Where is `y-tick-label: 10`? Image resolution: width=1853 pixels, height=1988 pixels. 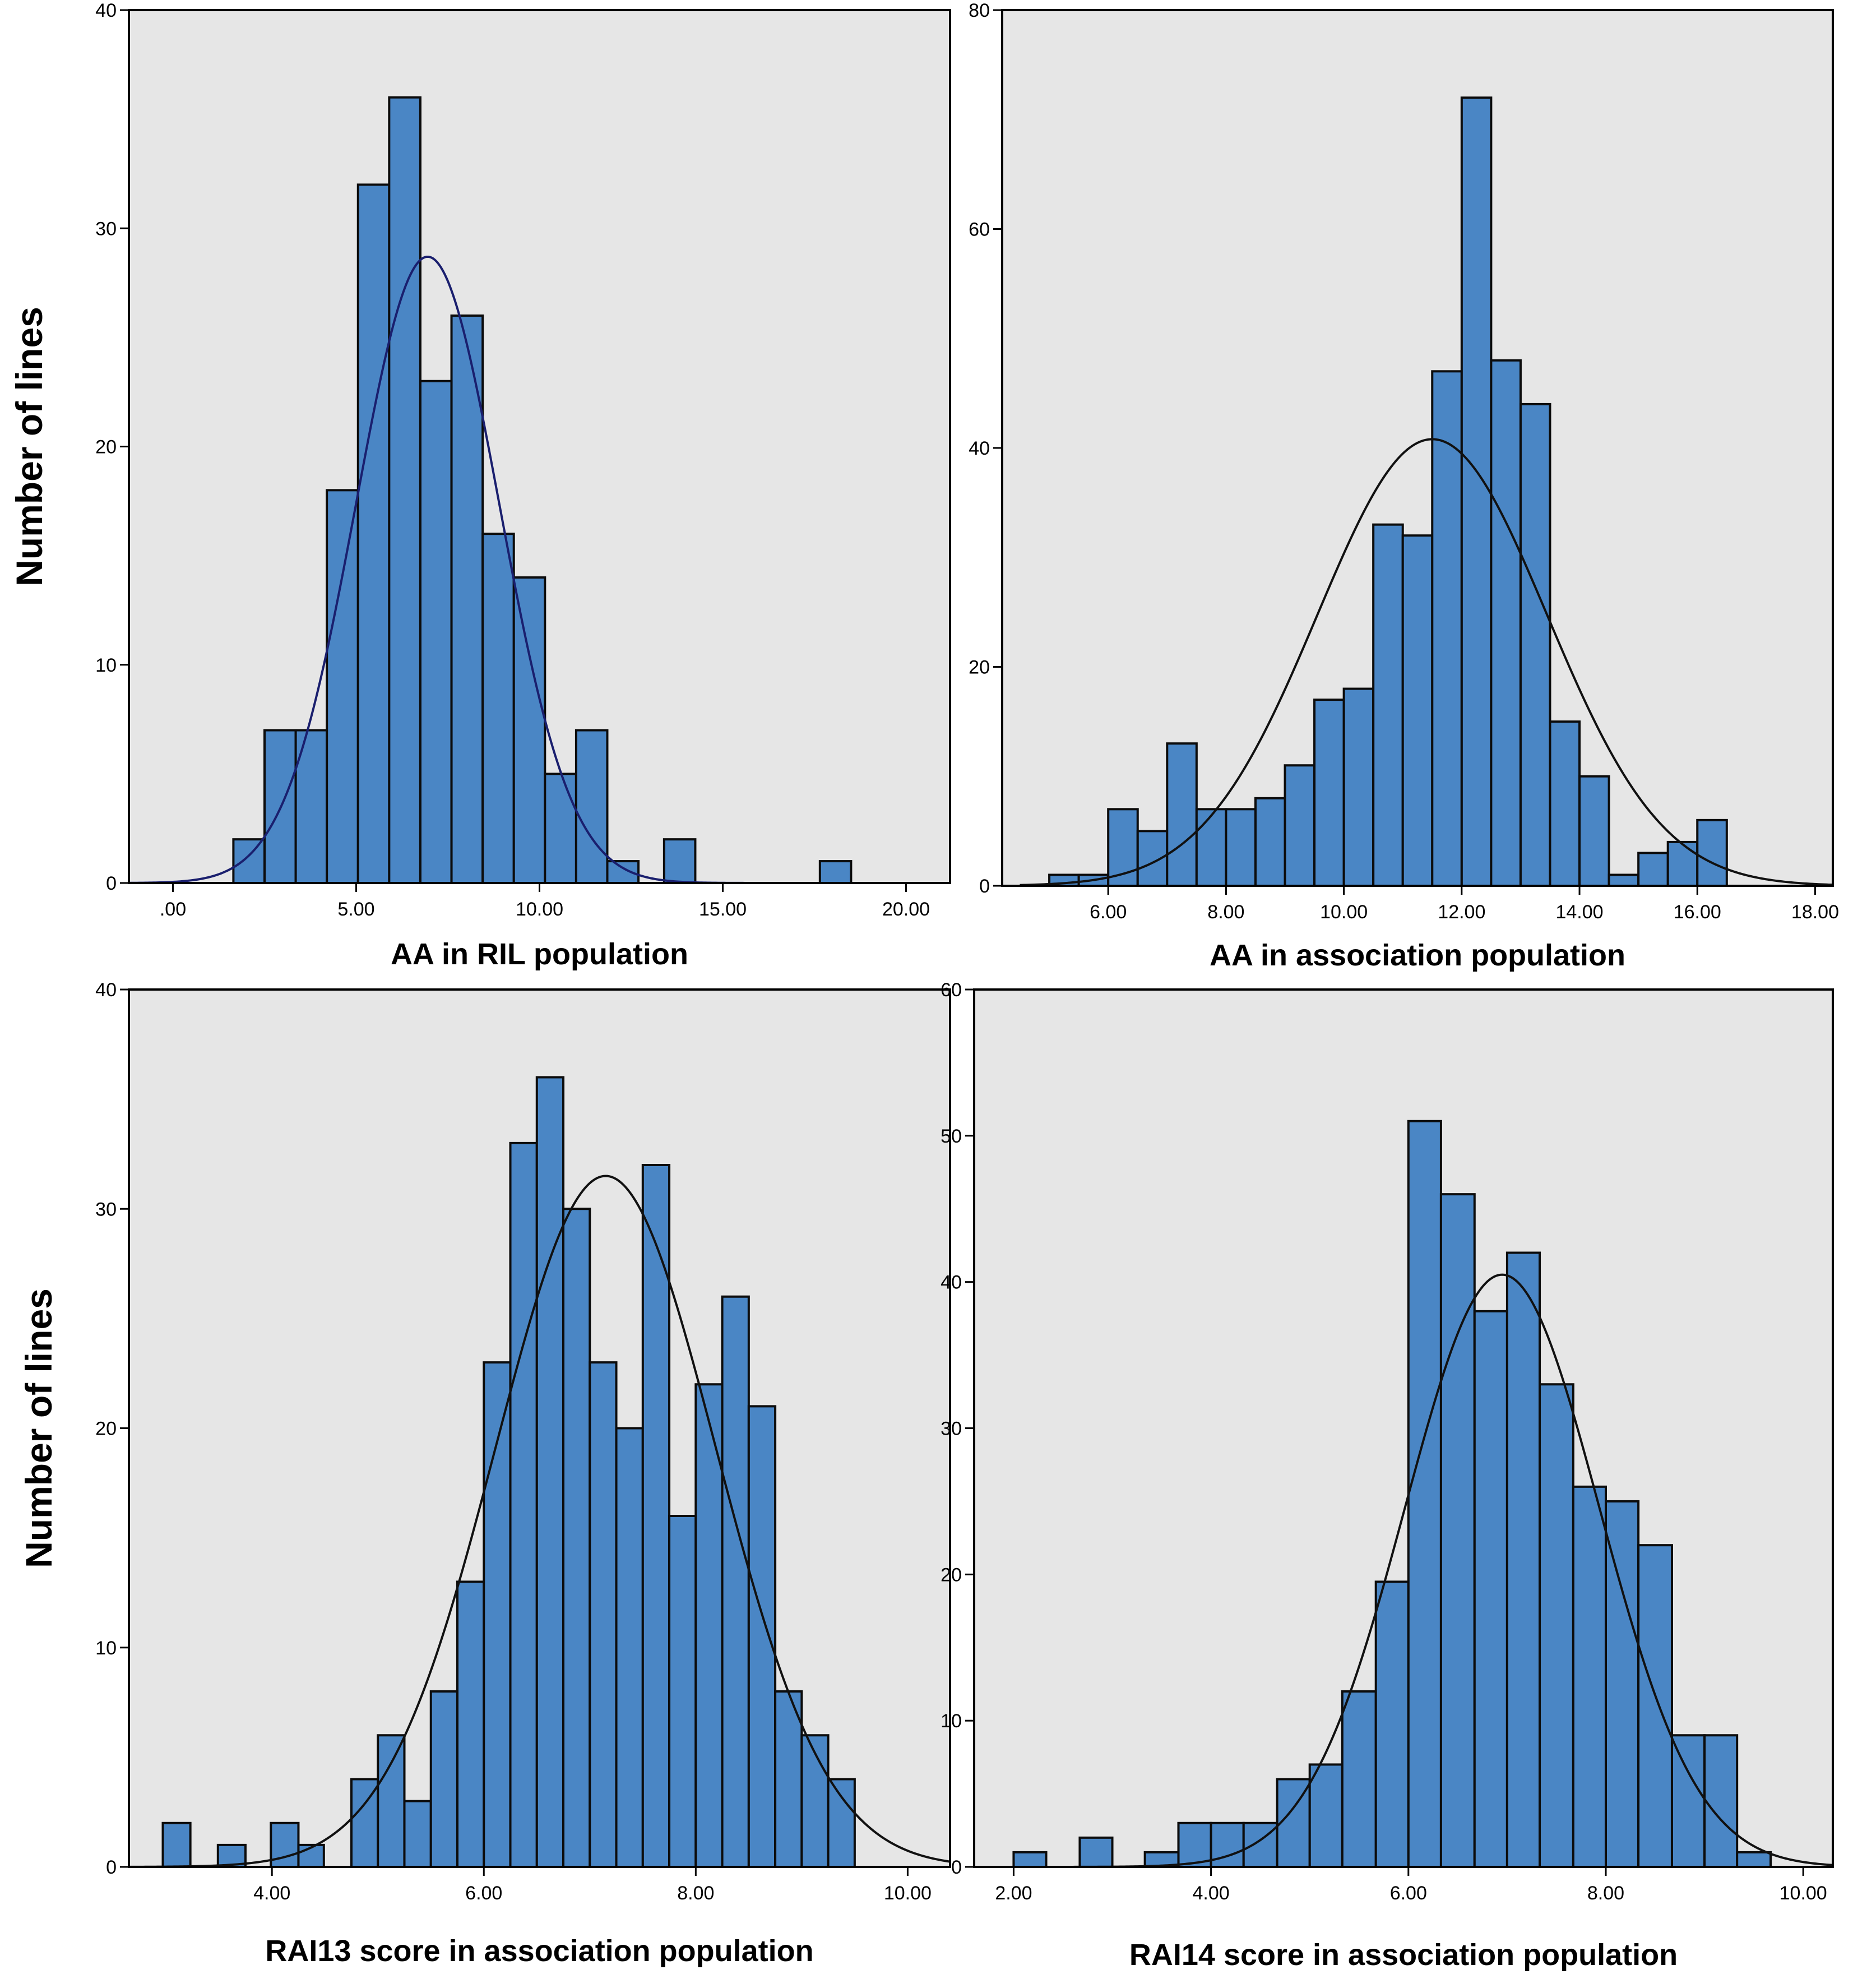
y-tick-label: 10 is located at coordinates (106, 665).